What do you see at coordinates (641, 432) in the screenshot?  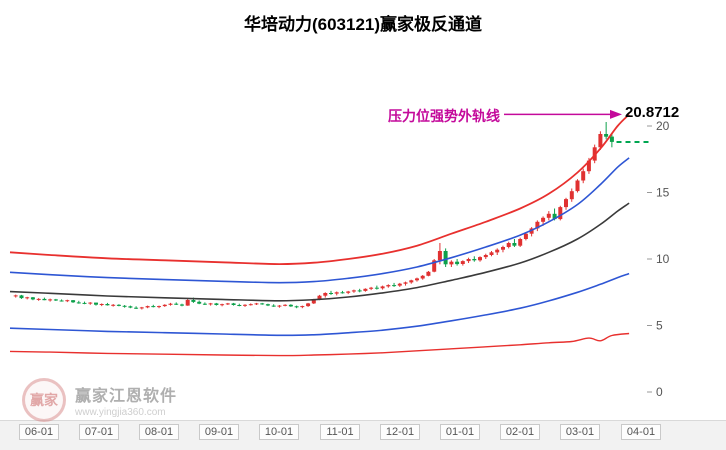 I see `x-axis-tick: 04-01` at bounding box center [641, 432].